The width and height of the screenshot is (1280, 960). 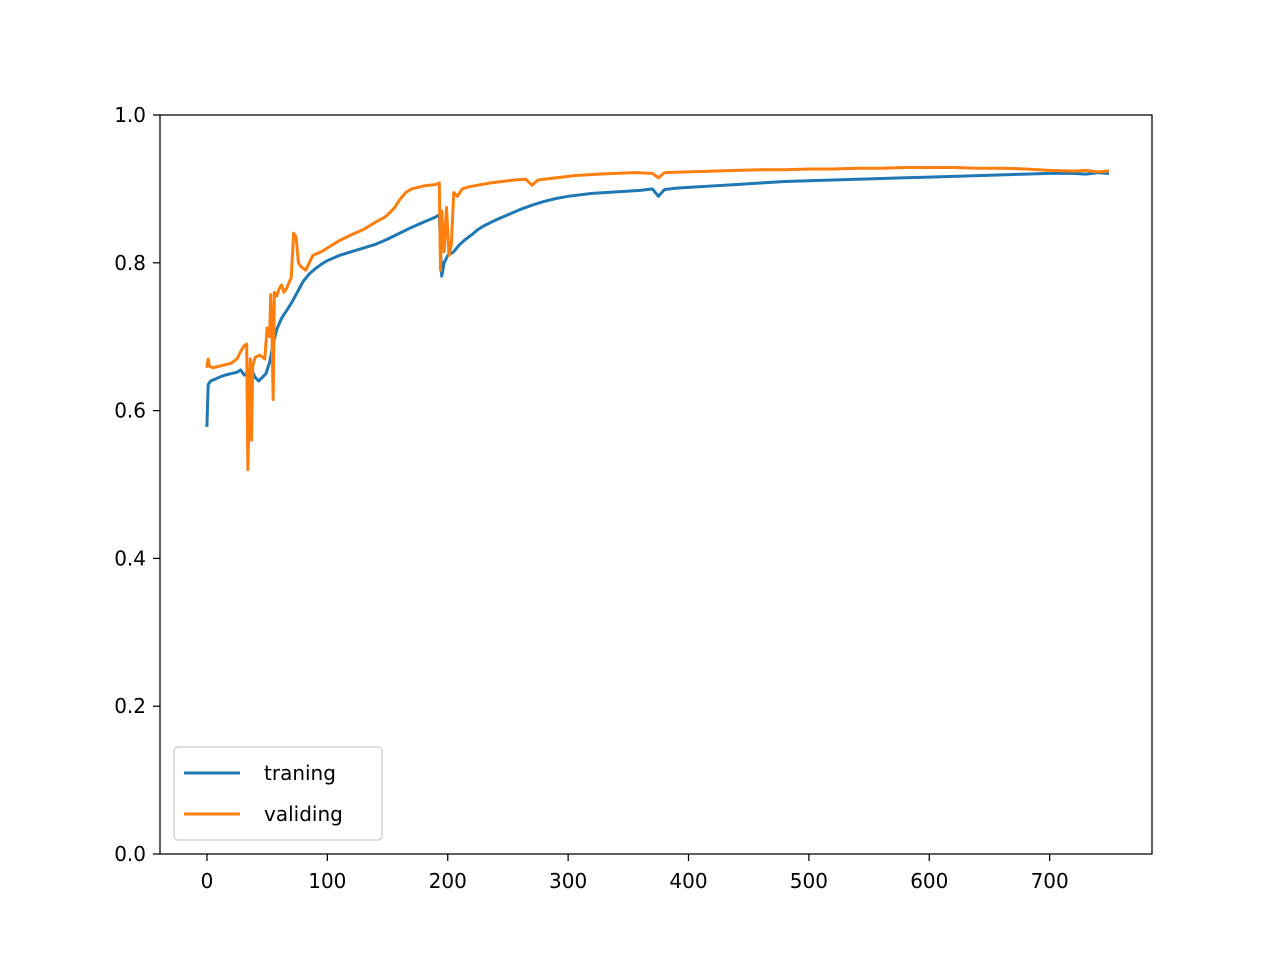 I want to click on x-tick-label: 0, so click(x=207, y=881).